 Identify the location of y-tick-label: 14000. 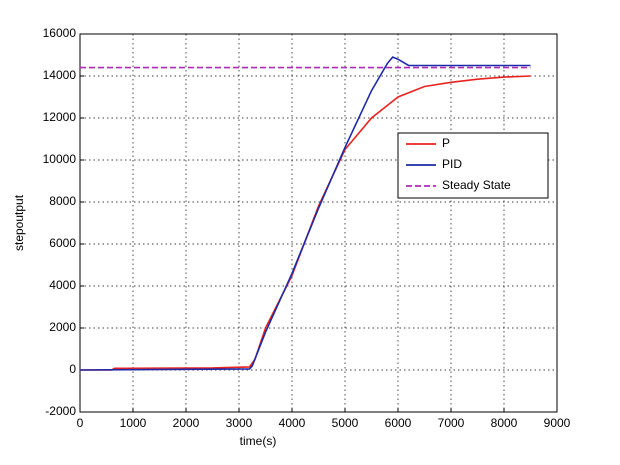
(60, 75).